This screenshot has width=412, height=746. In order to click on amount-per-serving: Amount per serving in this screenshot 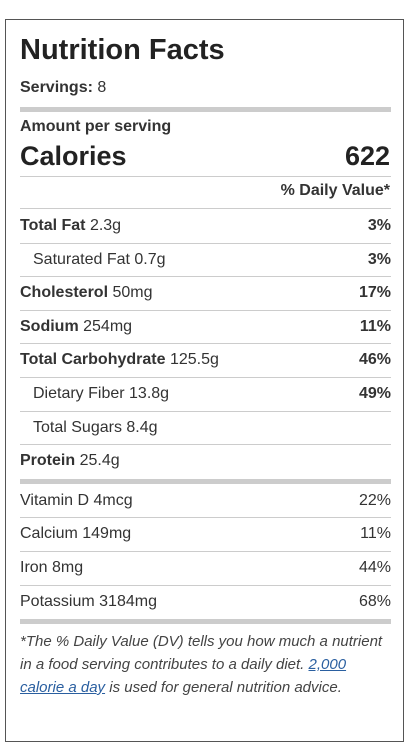, I will do `click(96, 126)`.